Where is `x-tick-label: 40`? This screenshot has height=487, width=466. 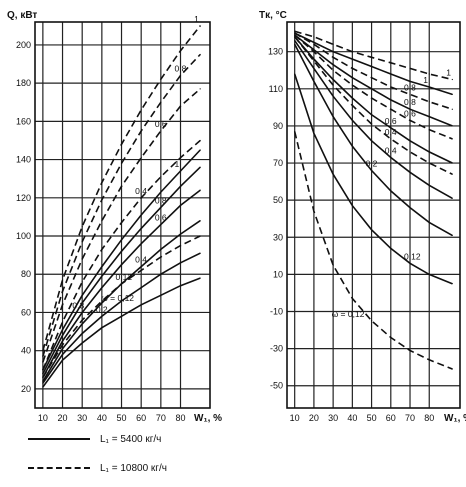
x-tick-label: 40 is located at coordinates (352, 418).